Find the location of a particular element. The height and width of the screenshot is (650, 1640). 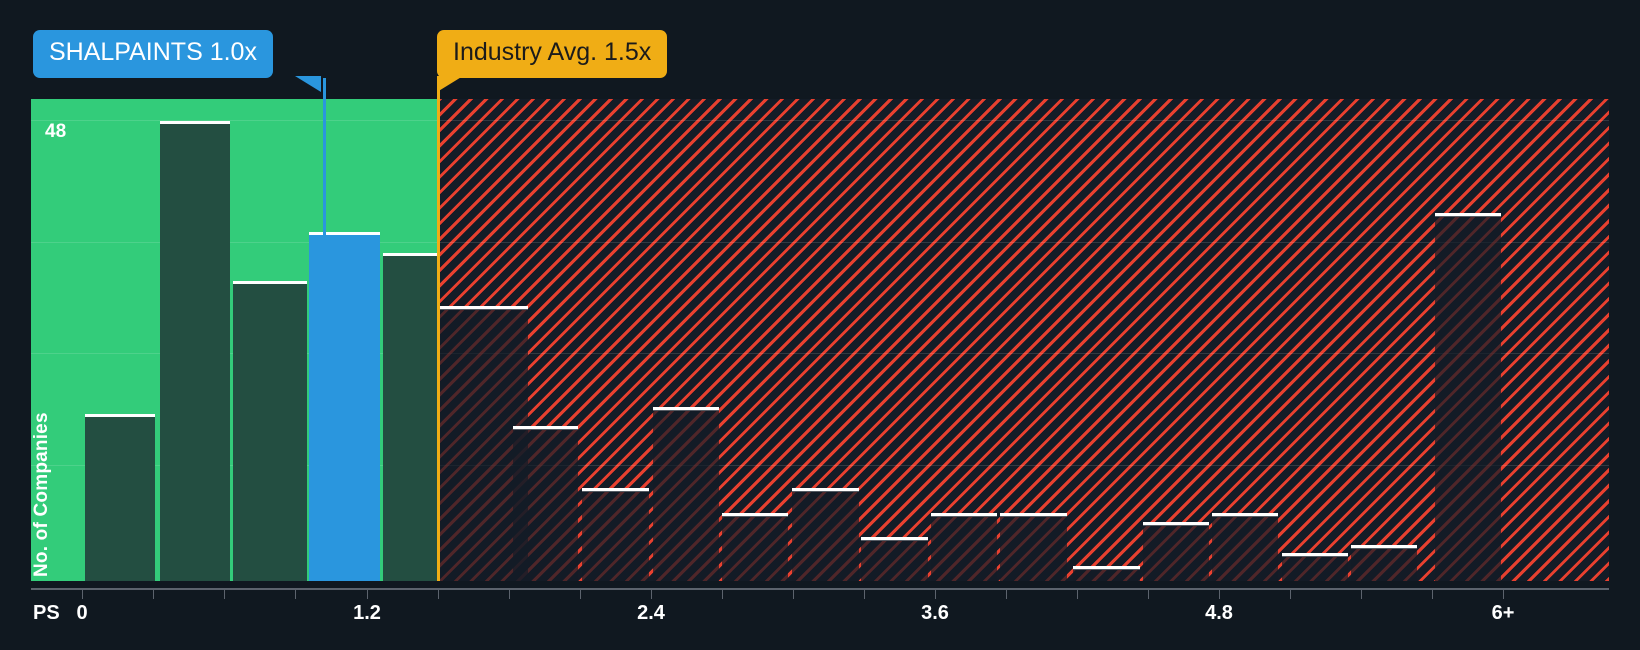

y-axis-top-tick-label: 48 is located at coordinates (56, 131).